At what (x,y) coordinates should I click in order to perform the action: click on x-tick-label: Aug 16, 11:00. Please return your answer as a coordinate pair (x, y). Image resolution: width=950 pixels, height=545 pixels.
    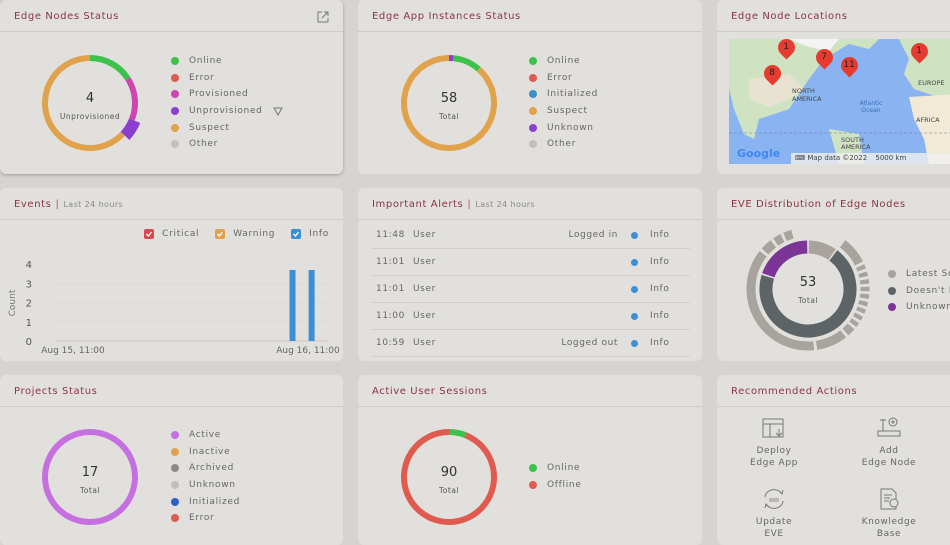
    Looking at the image, I should click on (308, 351).